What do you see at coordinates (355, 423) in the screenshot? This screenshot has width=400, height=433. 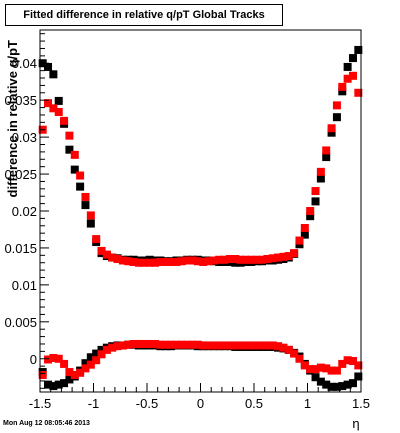 I see `x-axis-label: η` at bounding box center [355, 423].